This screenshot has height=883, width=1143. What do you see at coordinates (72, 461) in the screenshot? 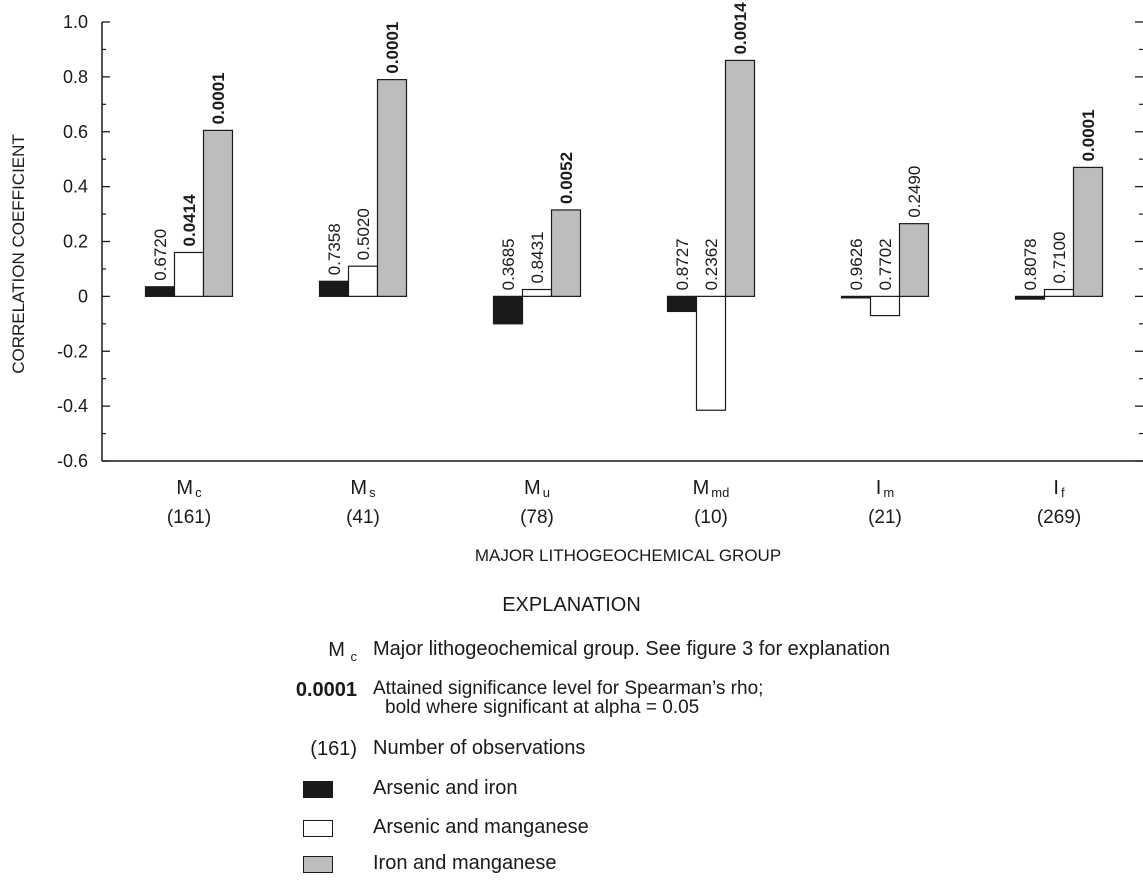
I see `y-tick-label: -0.6` at bounding box center [72, 461].